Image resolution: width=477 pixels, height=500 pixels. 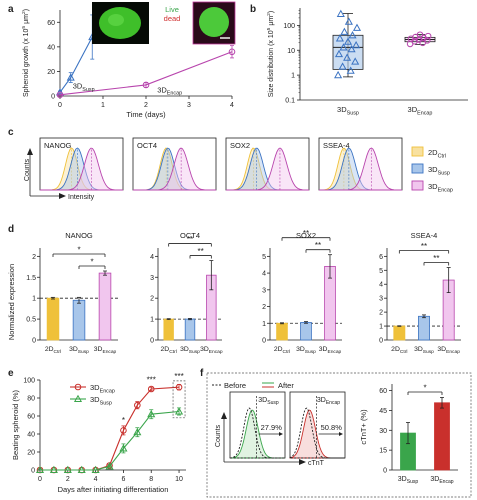 What do you see at coordinates (318, 247) in the screenshot?
I see `d-sig-bc-2: **` at bounding box center [318, 247].